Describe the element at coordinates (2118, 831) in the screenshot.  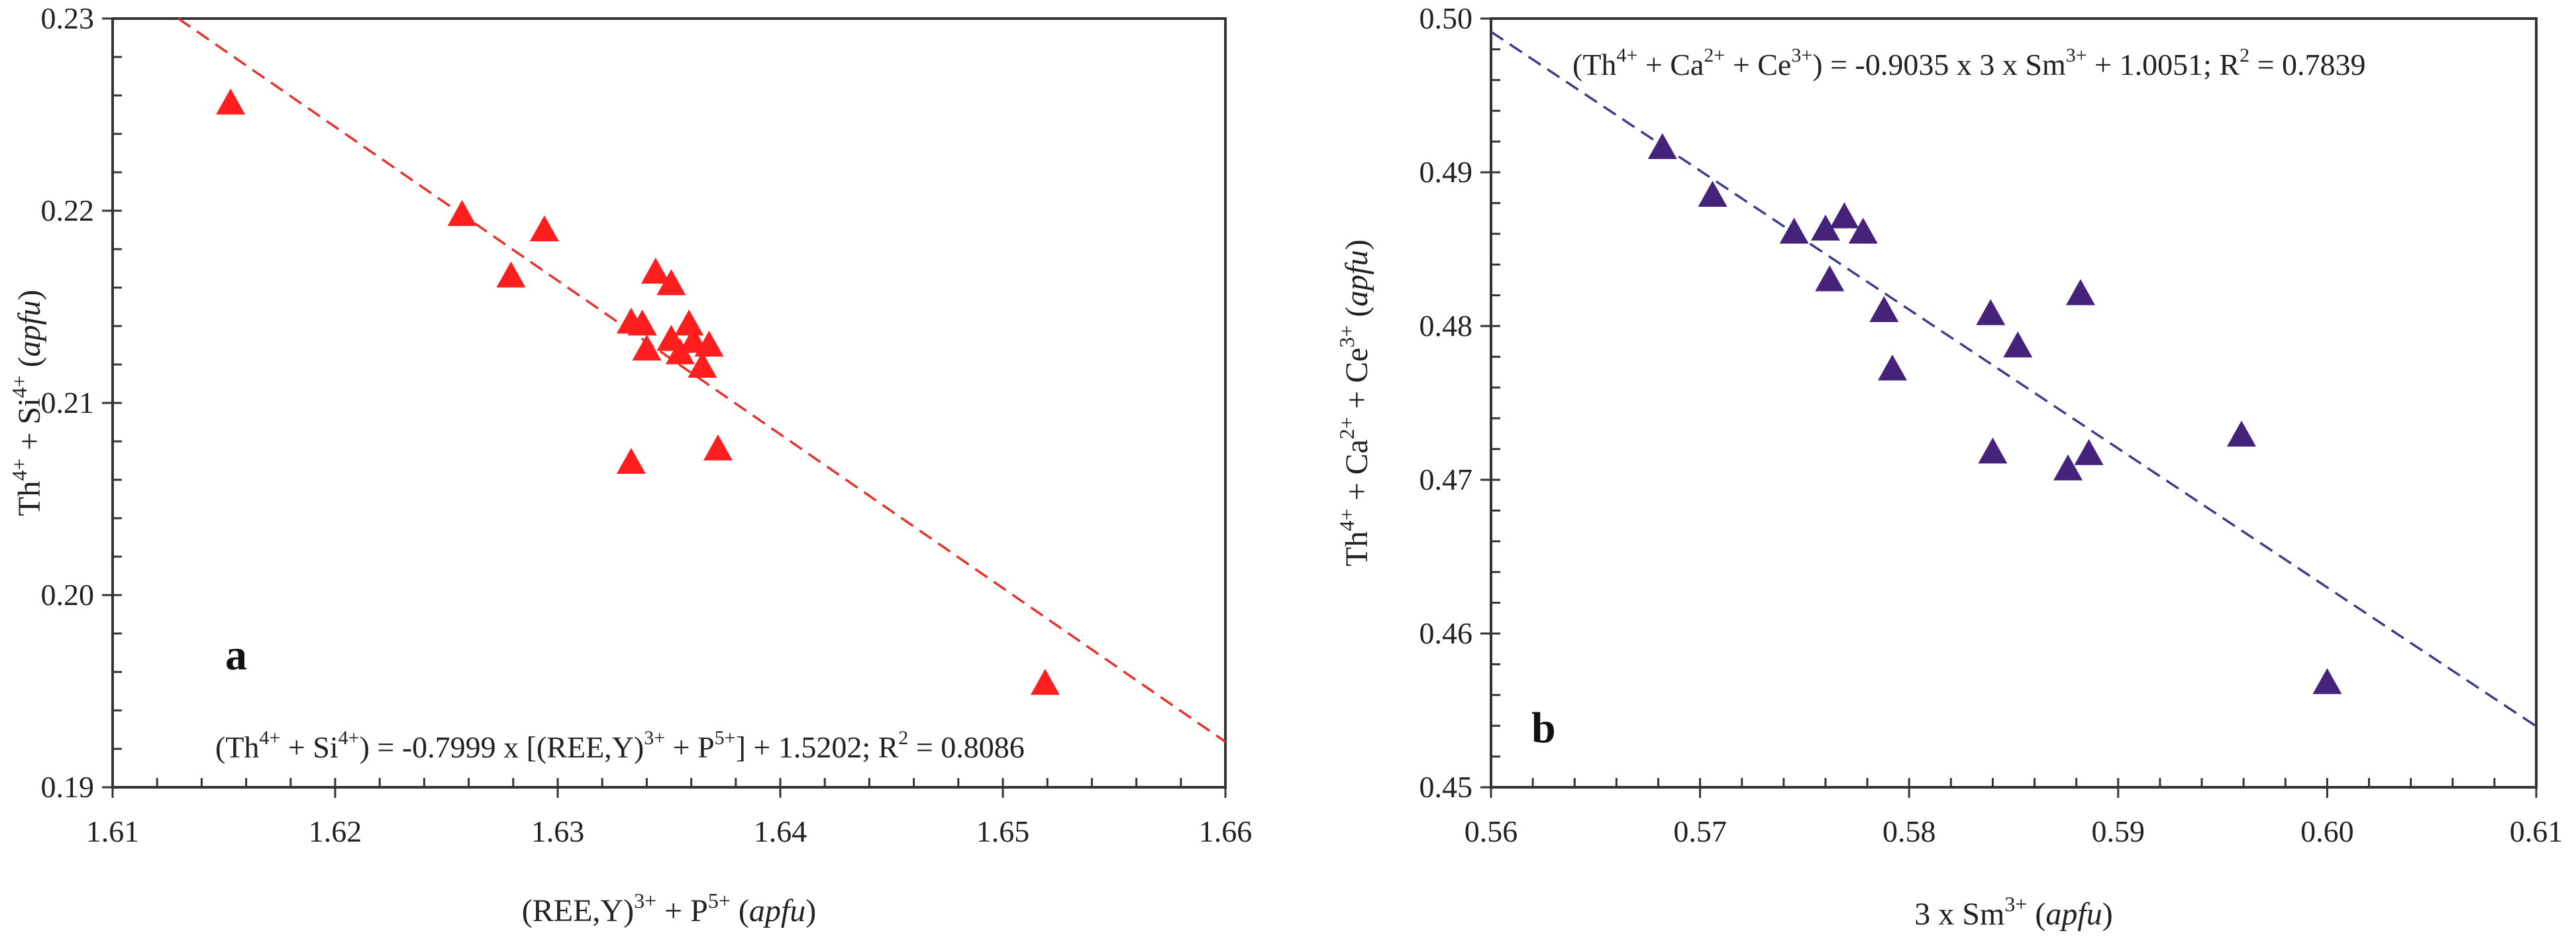
I see `x-tick-label: 0.59` at that location.